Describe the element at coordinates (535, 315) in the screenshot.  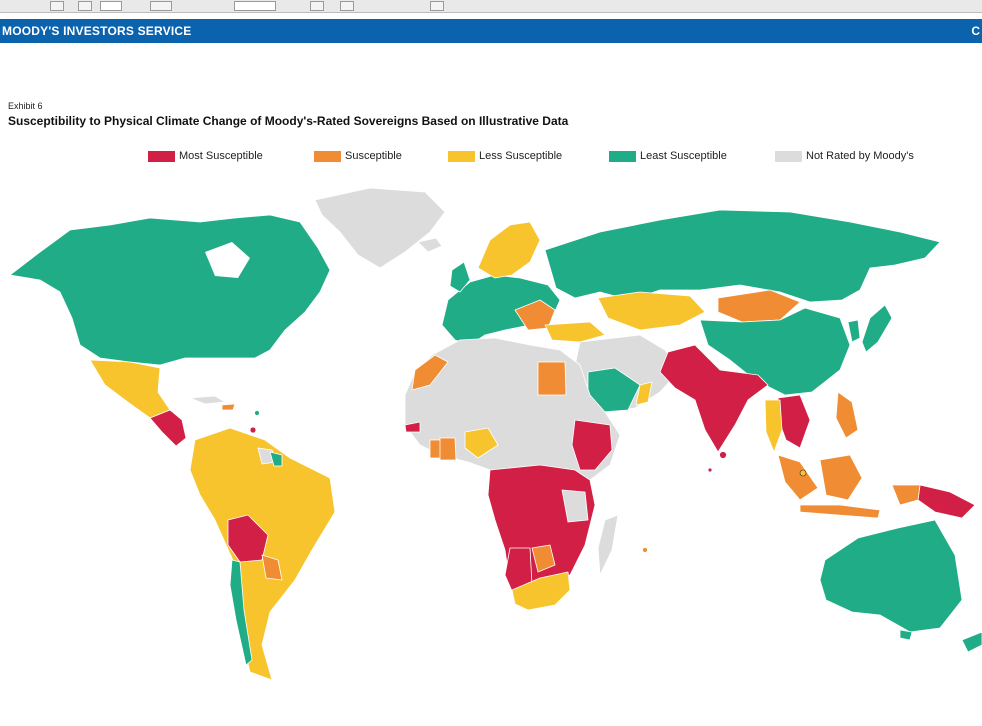
I see `balkans-region` at that location.